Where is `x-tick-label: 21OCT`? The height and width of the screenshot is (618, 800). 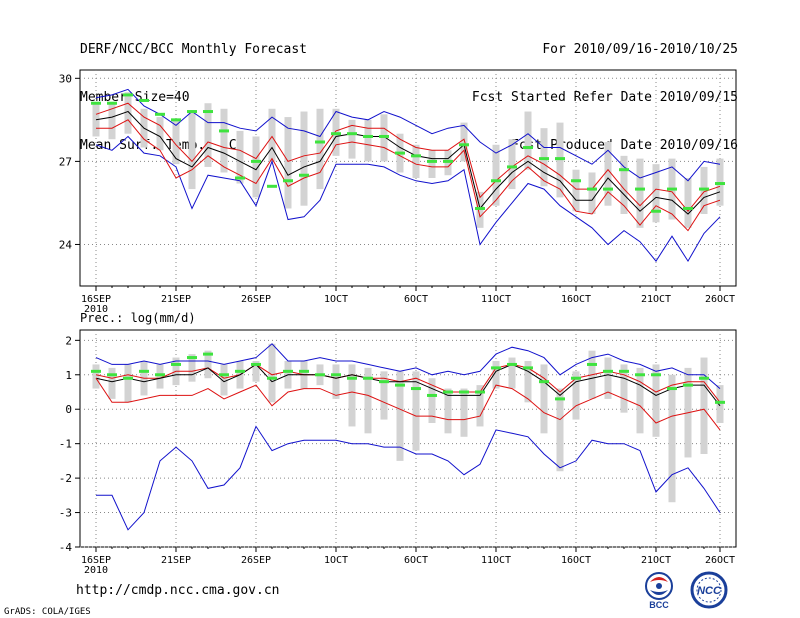
x-tick-label: 21OCT is located at coordinates (656, 299).